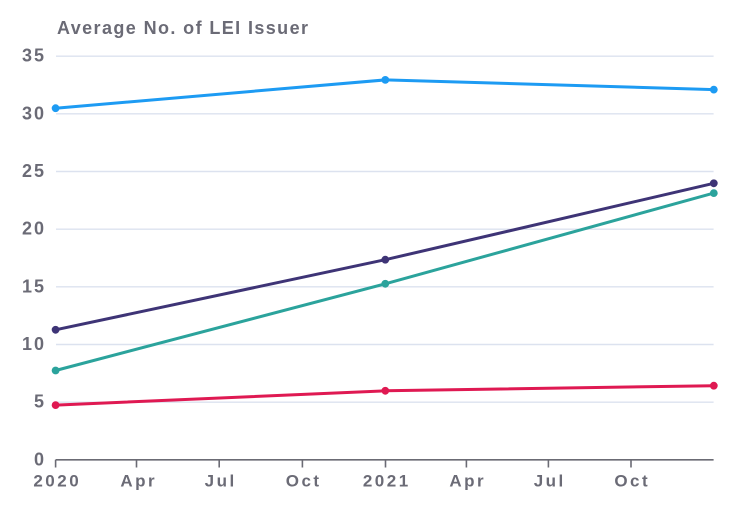 Image resolution: width=750 pixels, height=517 pixels. Describe the element at coordinates (34, 113) in the screenshot. I see `svg-text: 30` at that location.